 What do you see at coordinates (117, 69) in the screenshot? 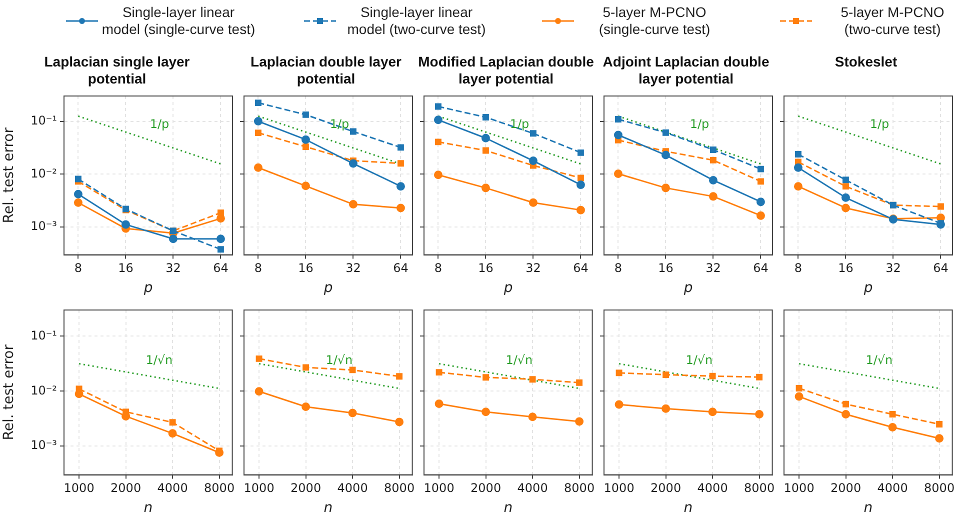
I see `chart-title: Laplacian single layer potential` at bounding box center [117, 69].